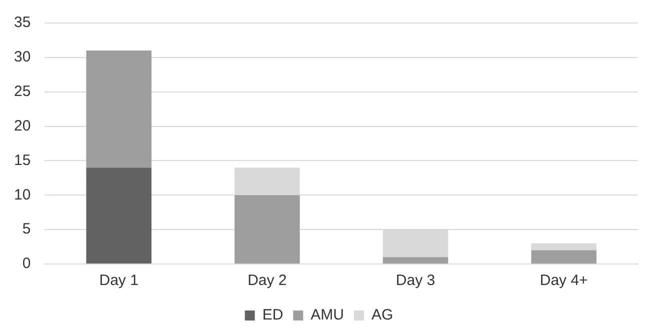 The height and width of the screenshot is (333, 646). What do you see at coordinates (22, 57) in the screenshot?
I see `y-tick-label: 30` at bounding box center [22, 57].